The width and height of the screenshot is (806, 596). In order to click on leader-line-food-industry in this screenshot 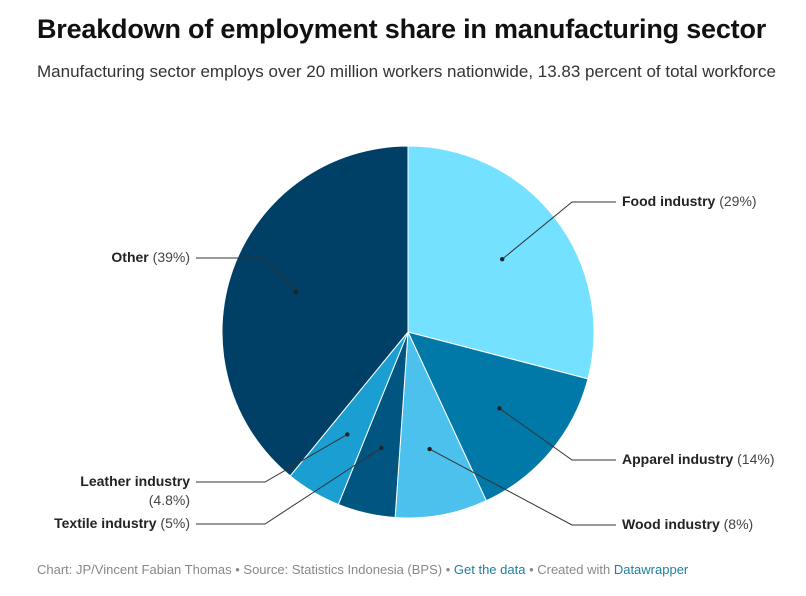, I will do `click(558, 230)`.